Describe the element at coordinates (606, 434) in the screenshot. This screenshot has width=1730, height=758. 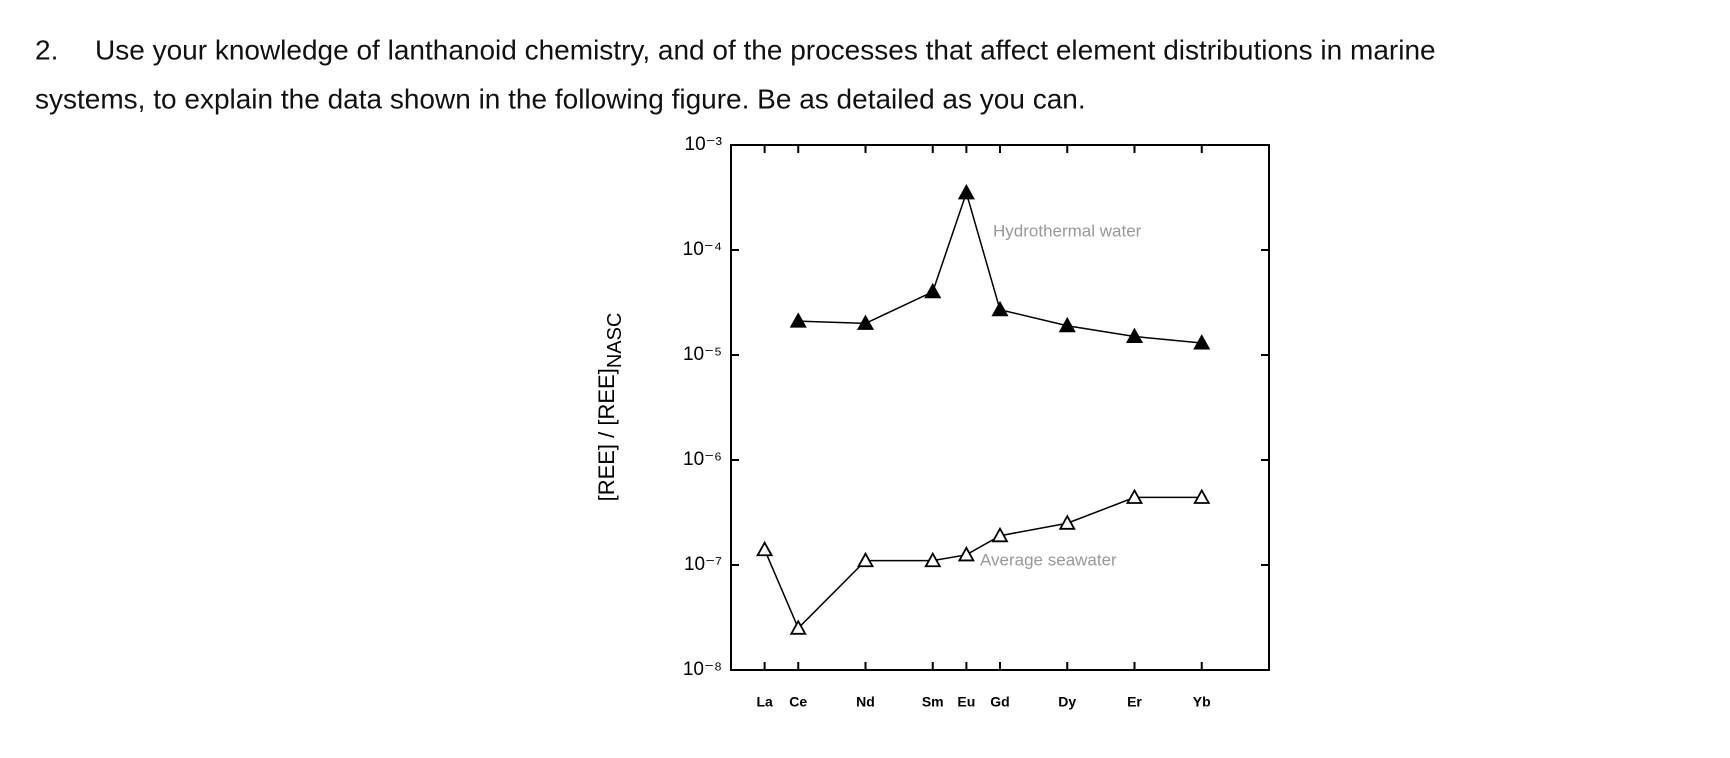
I see `y-label-main: [REE] / [REE]` at that location.